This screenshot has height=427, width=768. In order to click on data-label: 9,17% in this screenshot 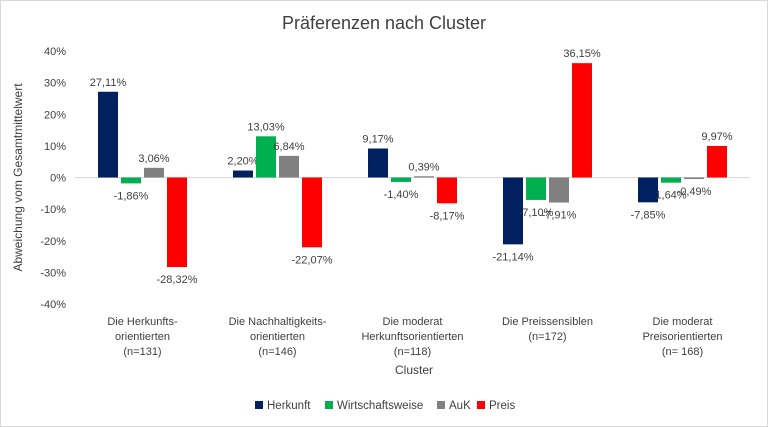, I will do `click(377, 139)`.